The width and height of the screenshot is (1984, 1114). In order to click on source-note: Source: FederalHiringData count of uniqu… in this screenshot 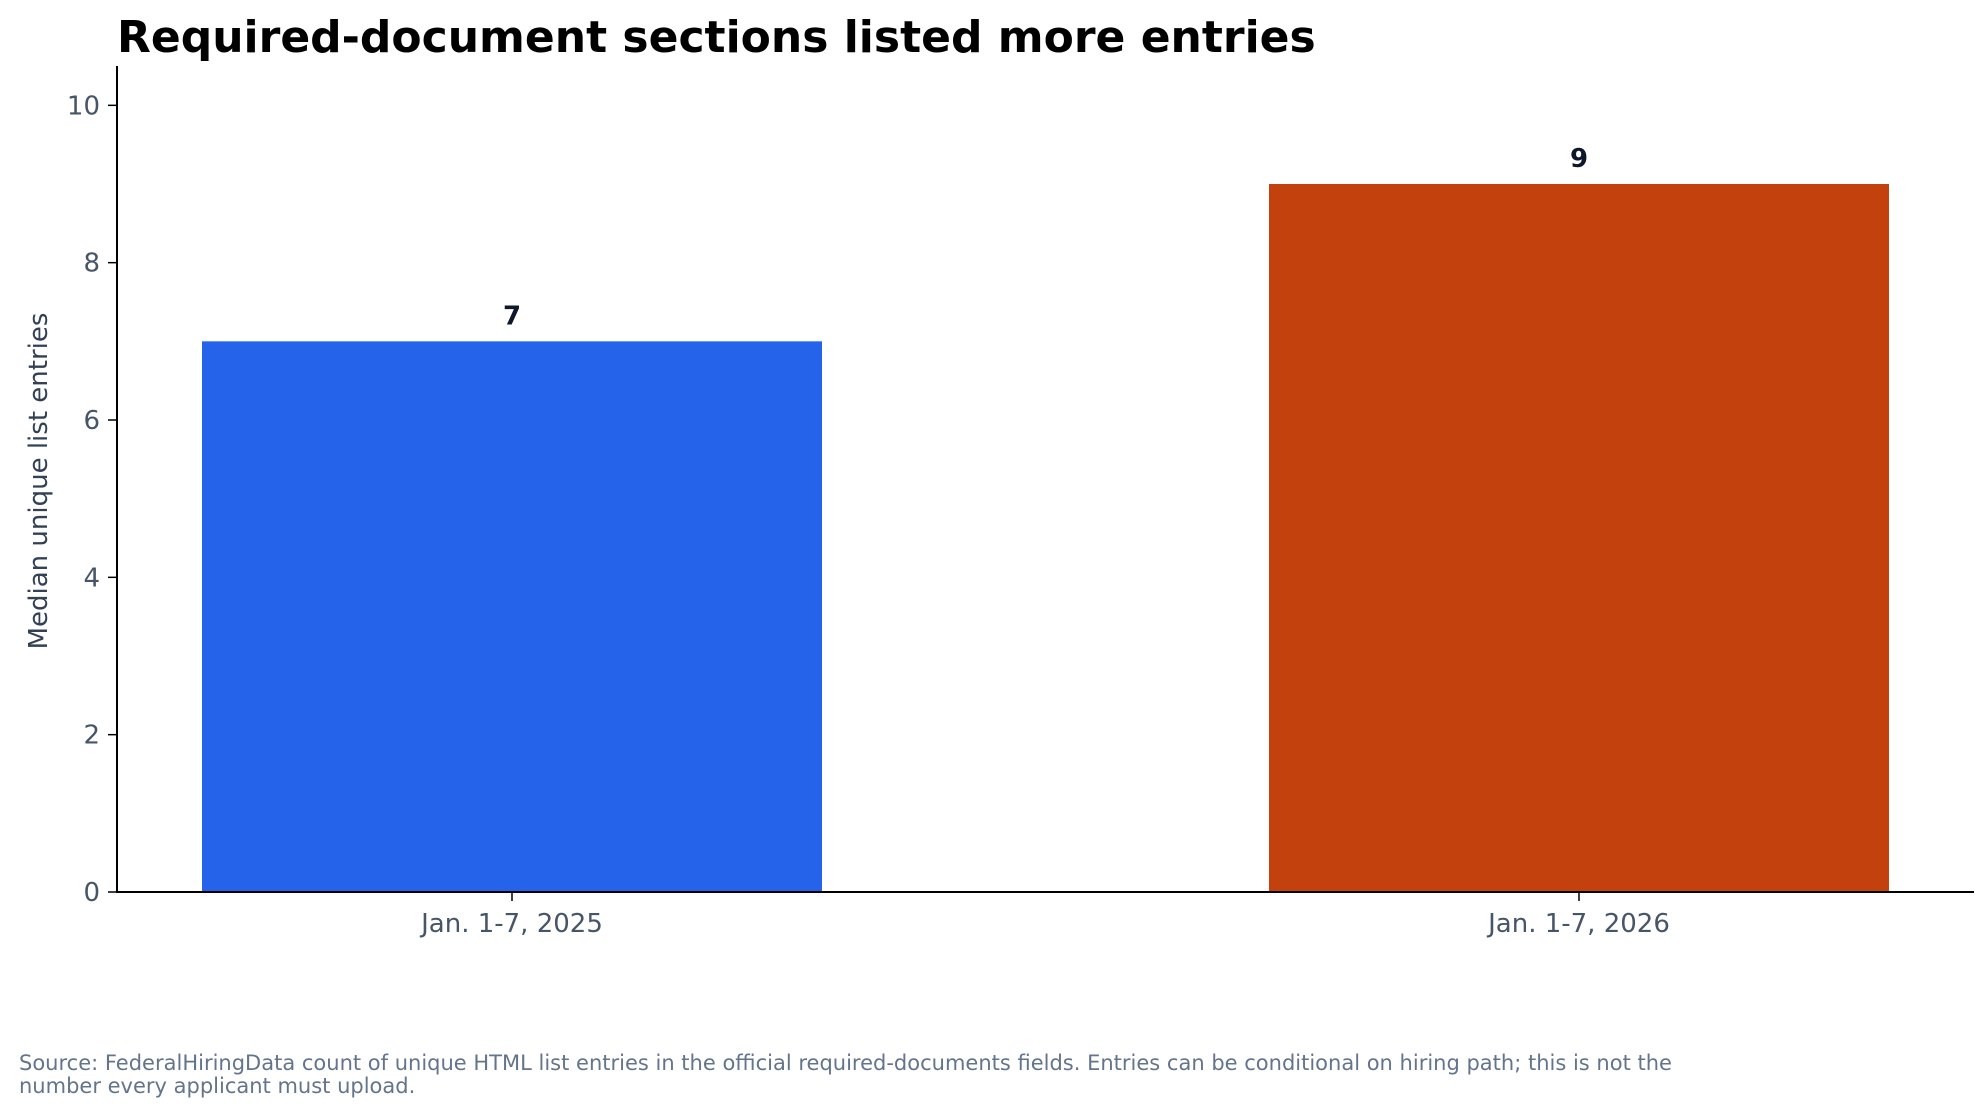, I will do `click(845, 1074)`.